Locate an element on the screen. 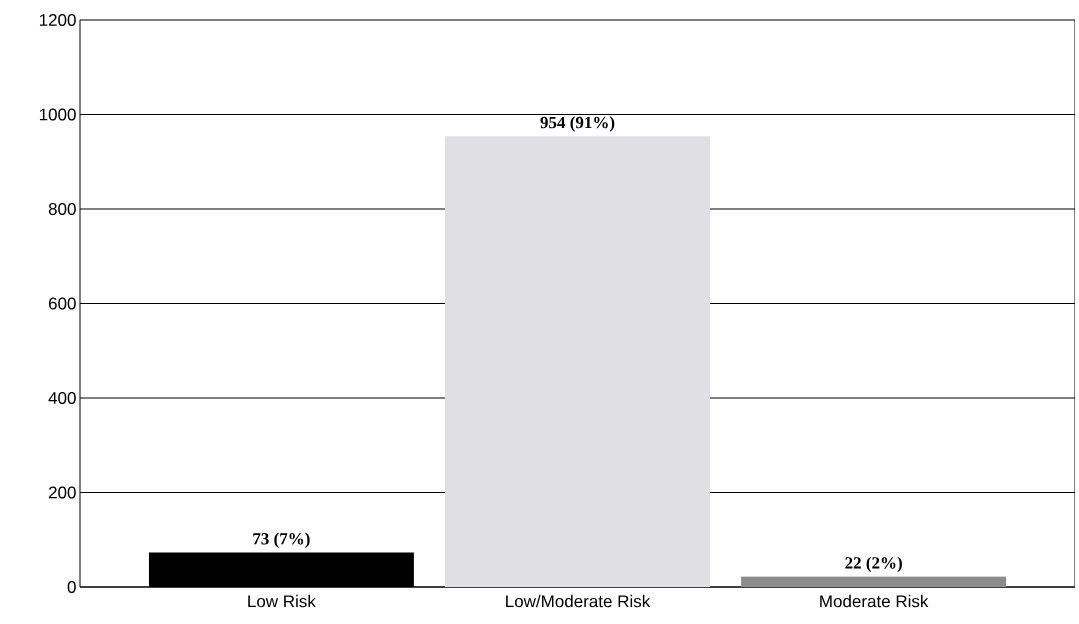 Image resolution: width=1079 pixels, height=624 pixels. y-tick-label: 600 is located at coordinates (62, 303).